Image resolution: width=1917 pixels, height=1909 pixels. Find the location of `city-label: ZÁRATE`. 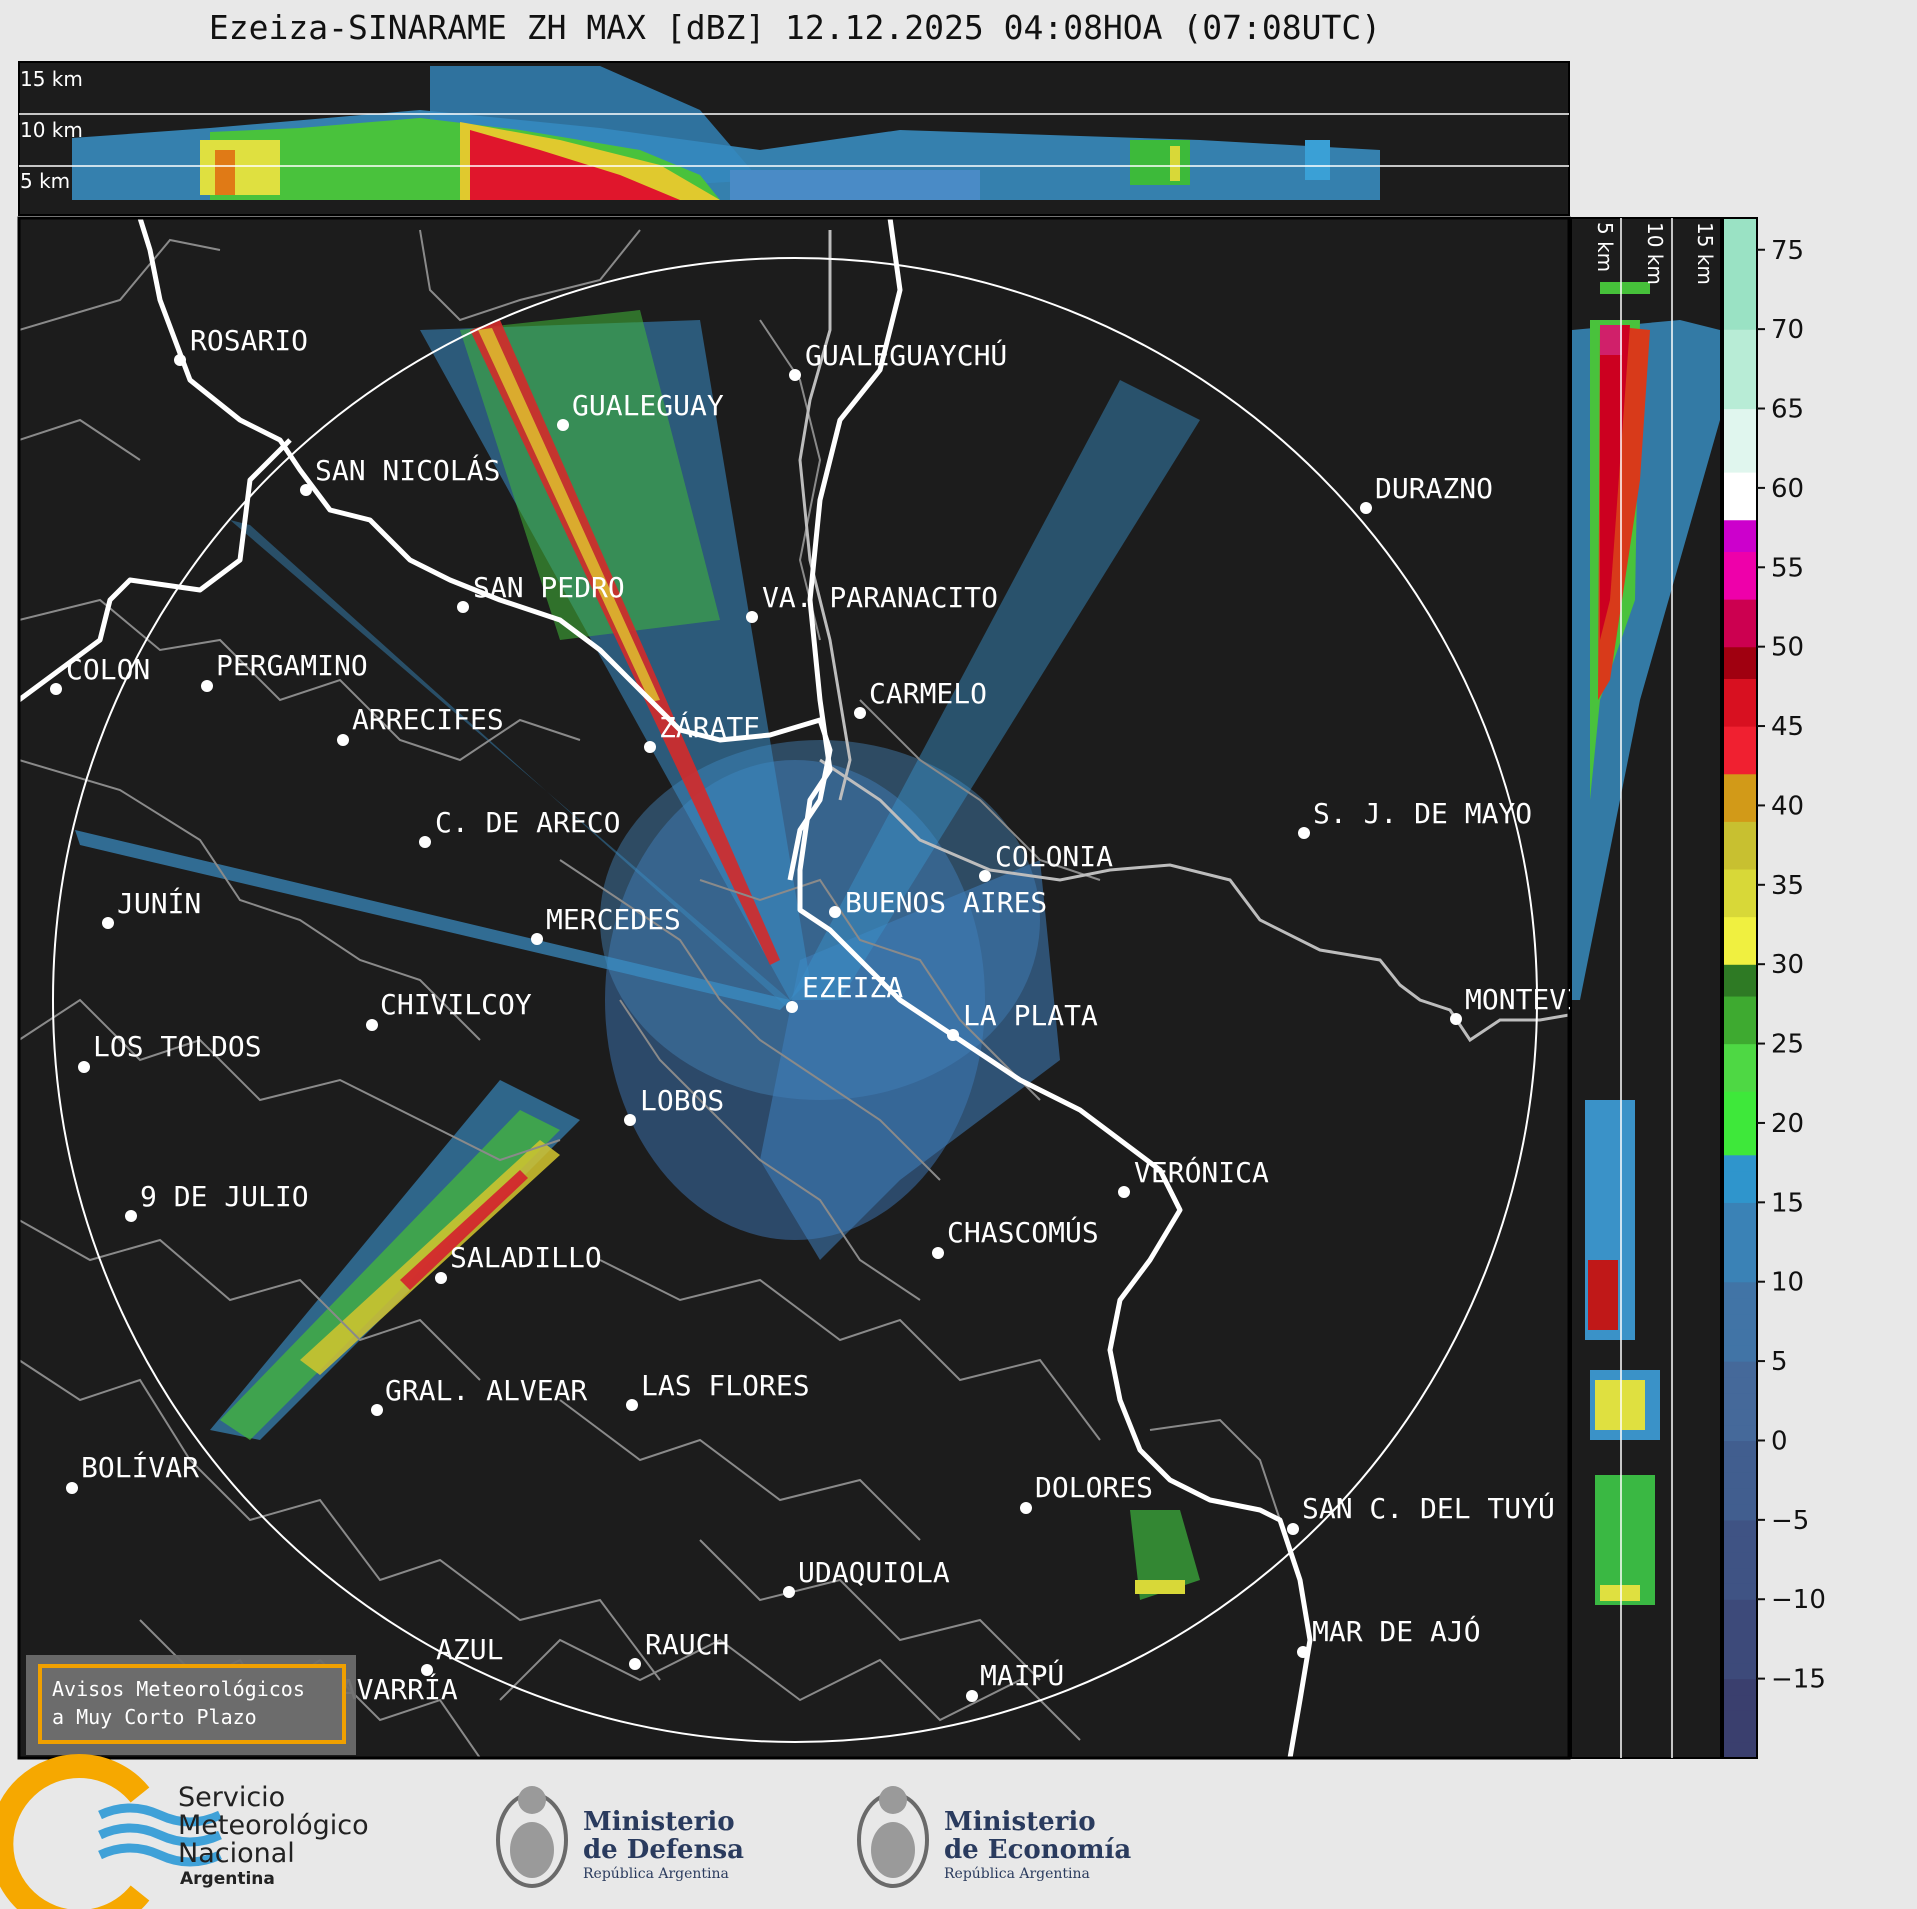

city-label: ZÁRATE is located at coordinates (709, 727).